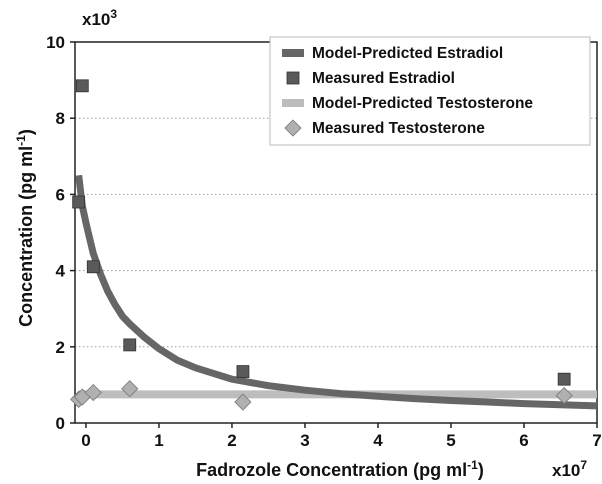 This screenshot has height=484, width=602. Describe the element at coordinates (383, 78) in the screenshot. I see `legend-label: Measured Estradiol` at that location.